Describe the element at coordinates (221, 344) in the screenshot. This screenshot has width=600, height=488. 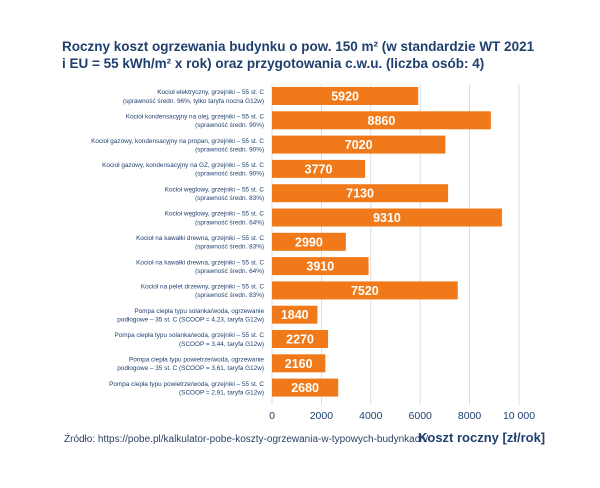
I see `category-label: (SCOOP = 3,44, taryfa G12w)` at that location.